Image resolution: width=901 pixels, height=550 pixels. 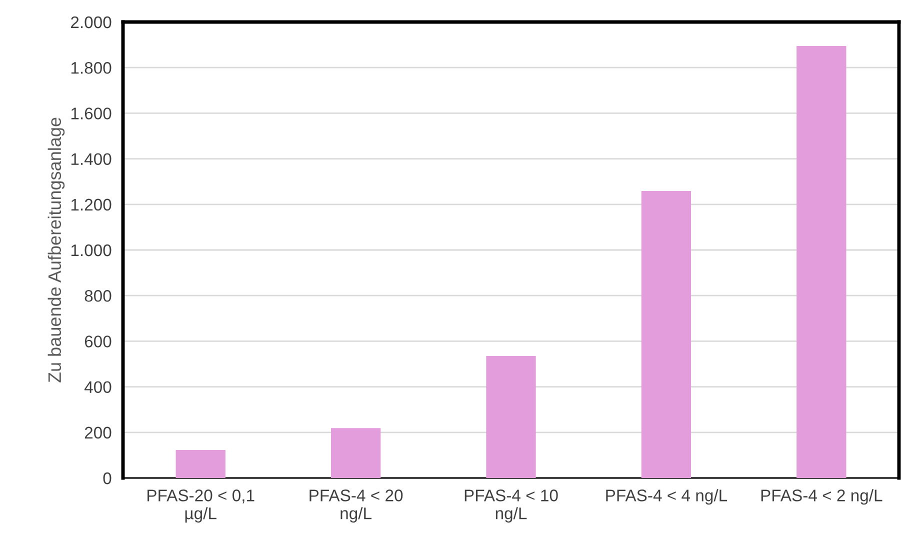 What do you see at coordinates (98, 432) in the screenshot?
I see `y-tick-label: 200` at bounding box center [98, 432].